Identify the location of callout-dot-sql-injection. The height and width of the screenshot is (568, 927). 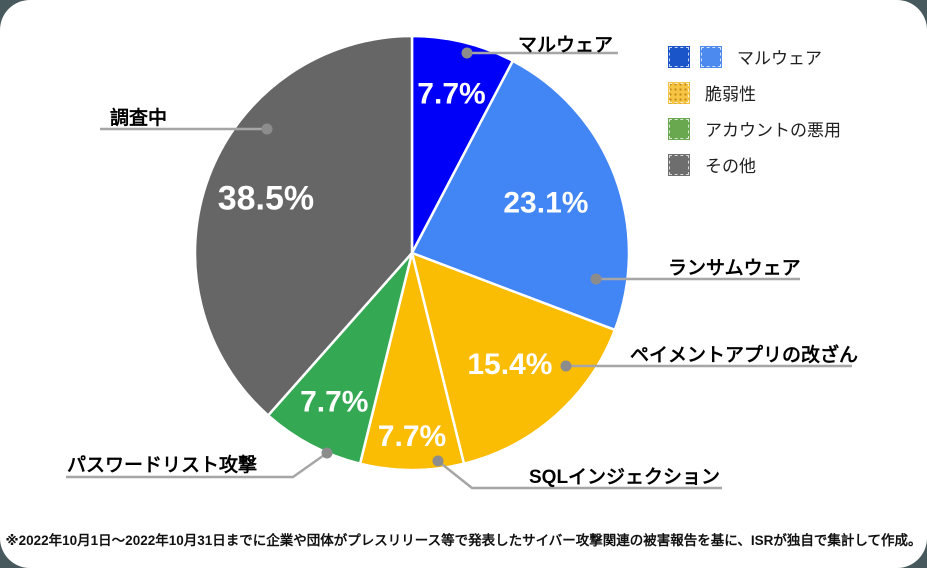
(438, 461).